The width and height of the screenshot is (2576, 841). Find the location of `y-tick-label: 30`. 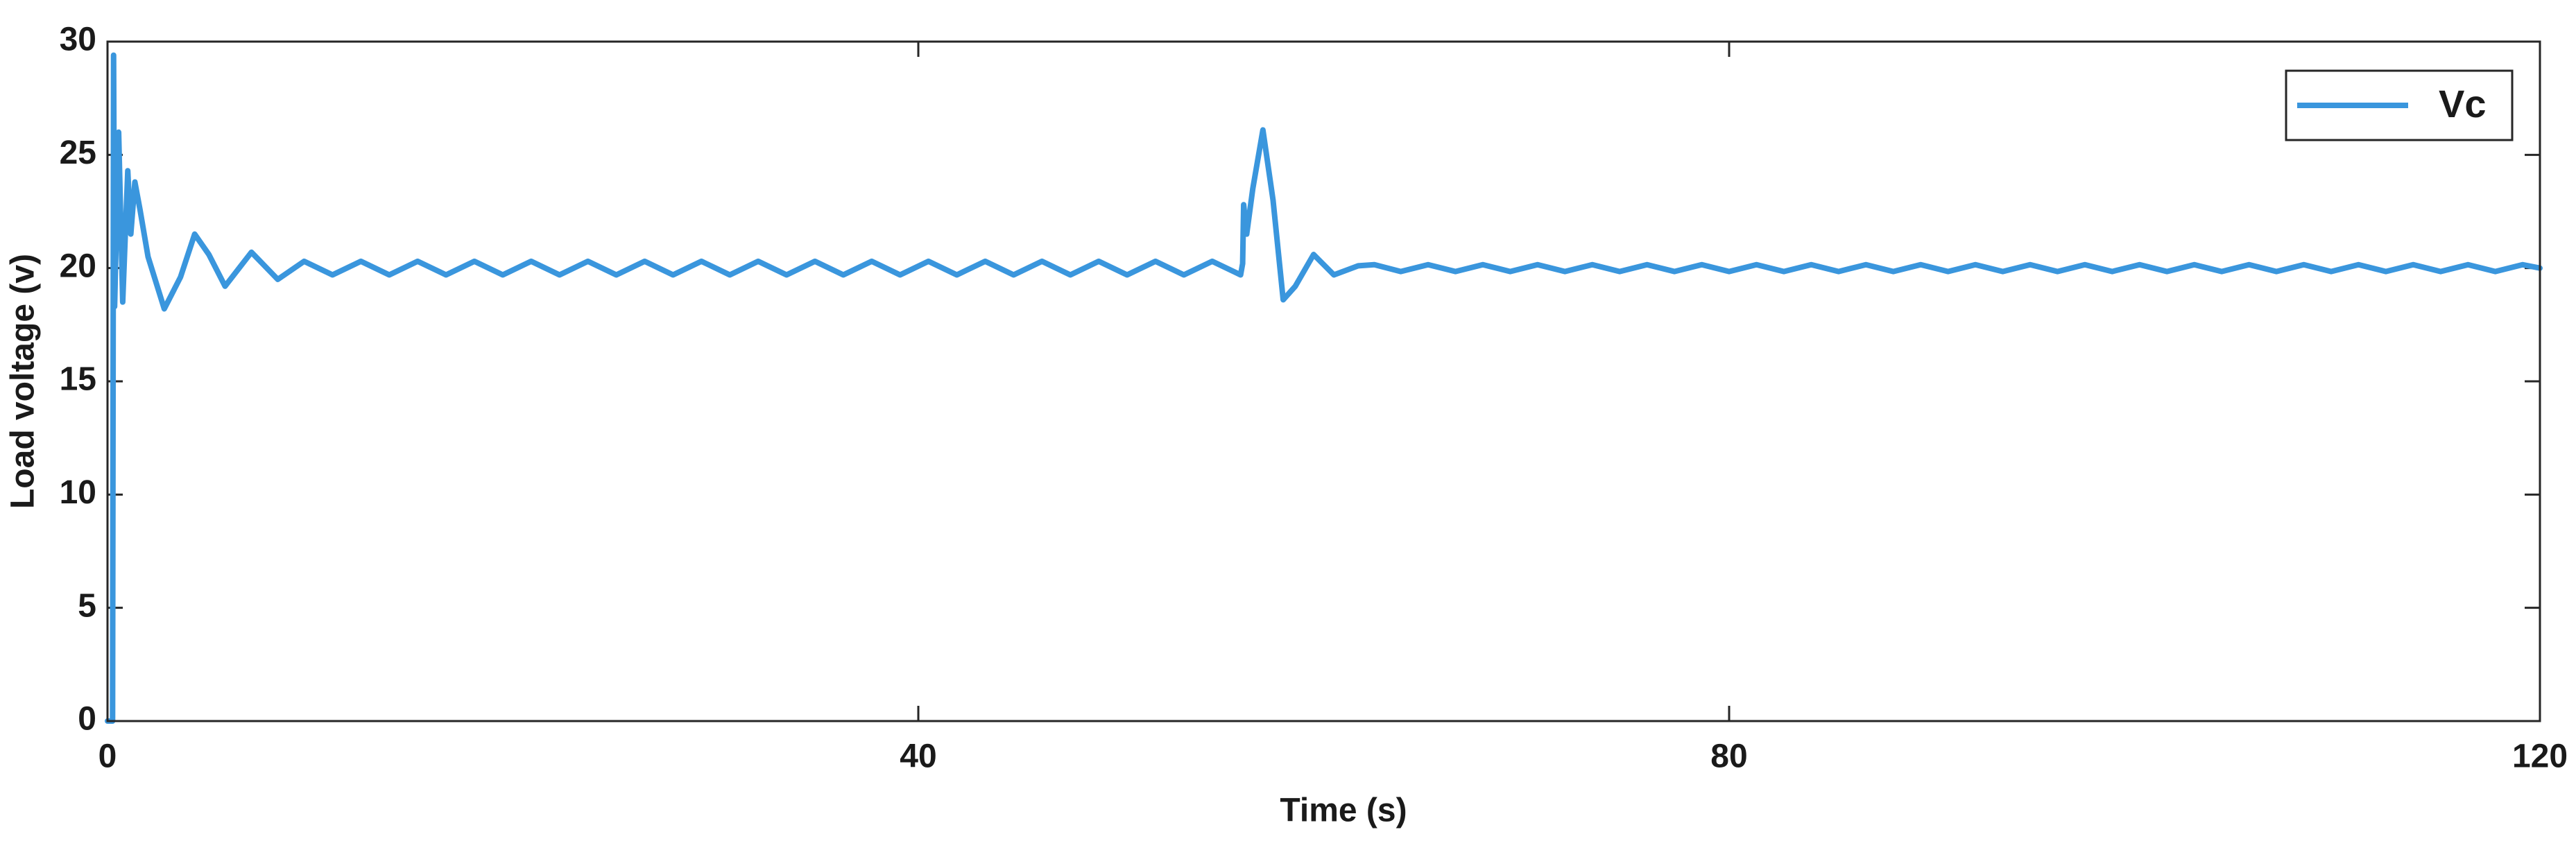

y-tick-label: 30 is located at coordinates (78, 39).